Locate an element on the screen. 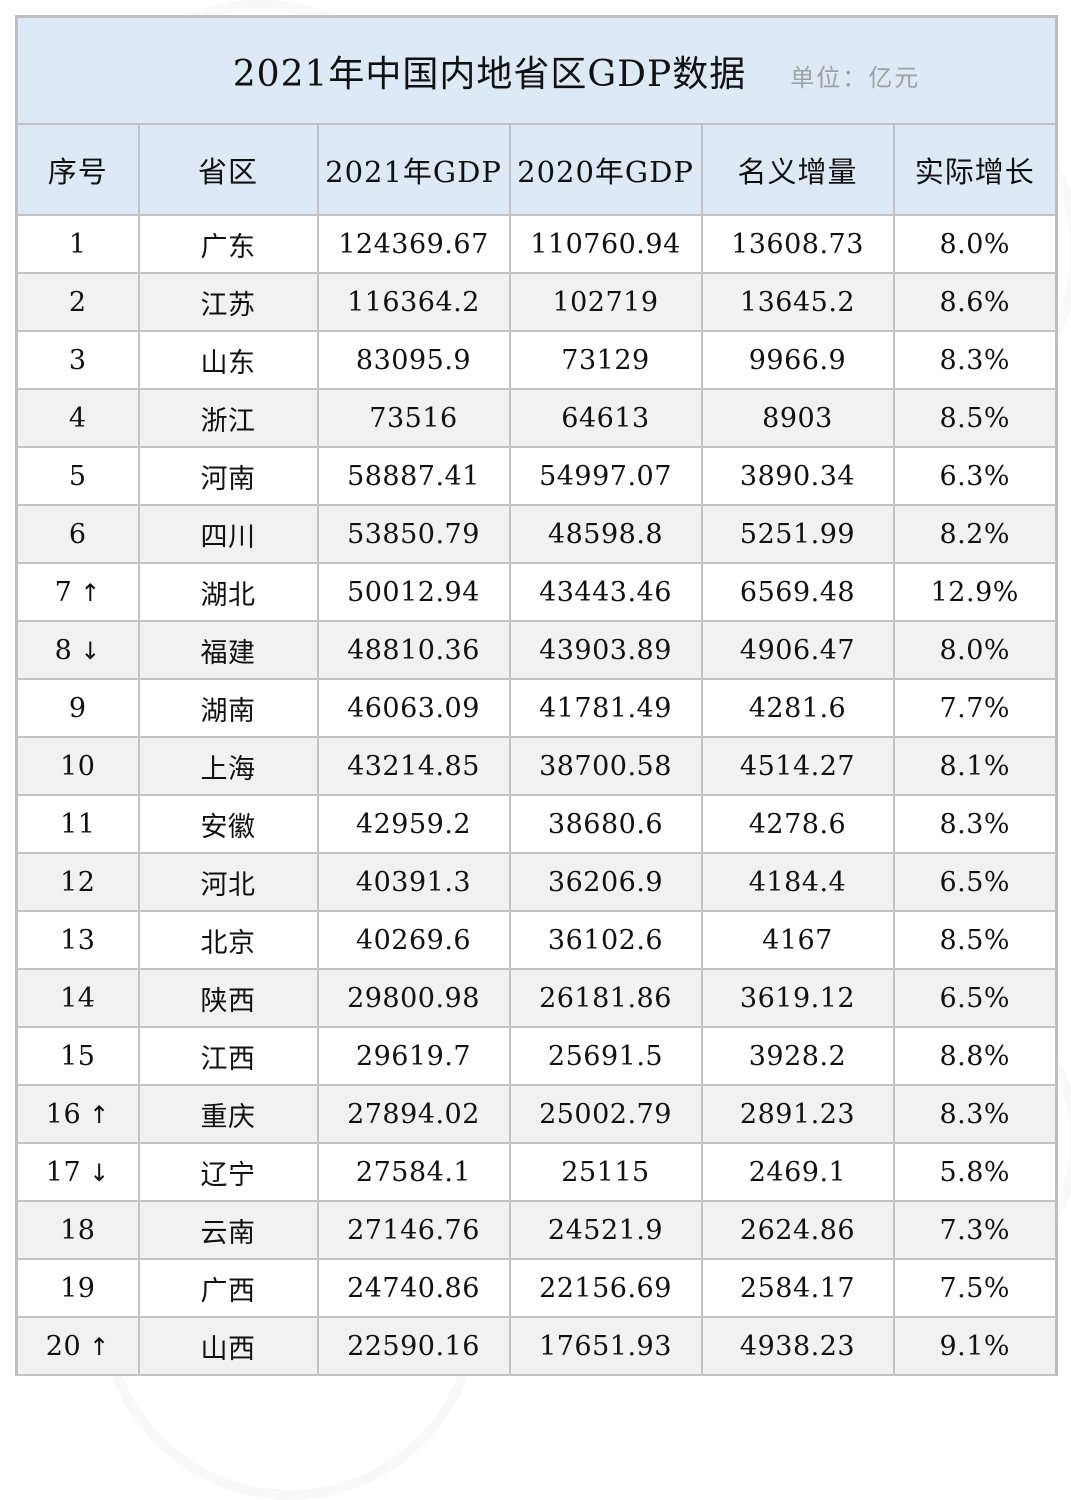  table-row: 14 陕西 29800.98 26181.86 3619.12 6.5% is located at coordinates (537, 998).